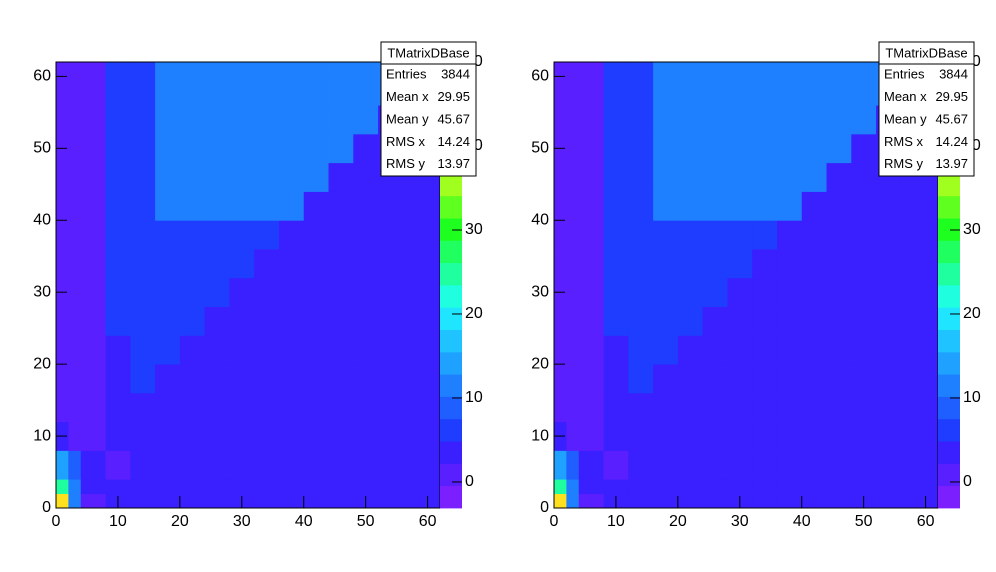 This screenshot has height=572, width=996. Describe the element at coordinates (540, 76) in the screenshot. I see `y-tick-label: 60` at that location.